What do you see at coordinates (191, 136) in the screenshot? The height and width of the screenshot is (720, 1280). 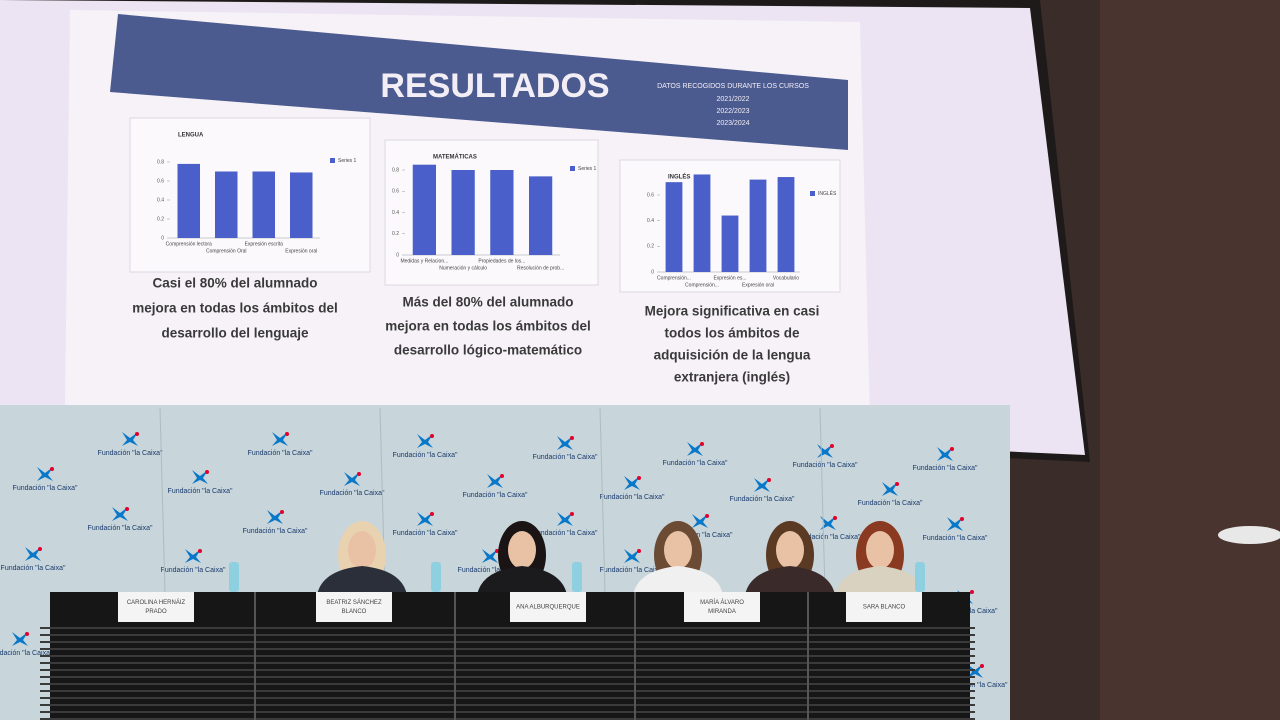 I see `chart-title: LENGUA` at bounding box center [191, 136].